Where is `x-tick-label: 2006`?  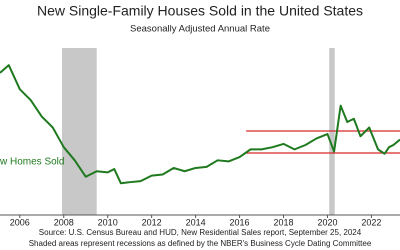 x-tick-label: 2006 is located at coordinates (20, 222).